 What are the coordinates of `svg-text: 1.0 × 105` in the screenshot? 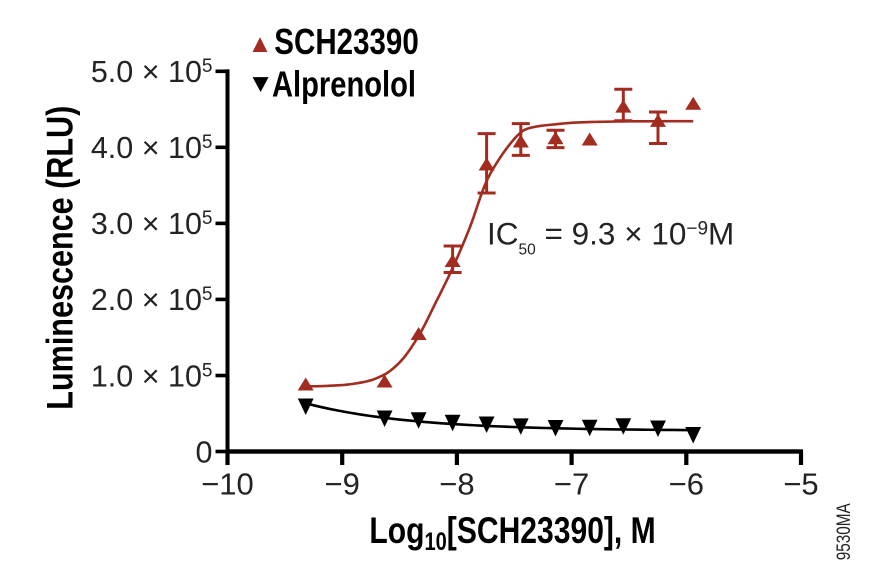 It's located at (152, 376).